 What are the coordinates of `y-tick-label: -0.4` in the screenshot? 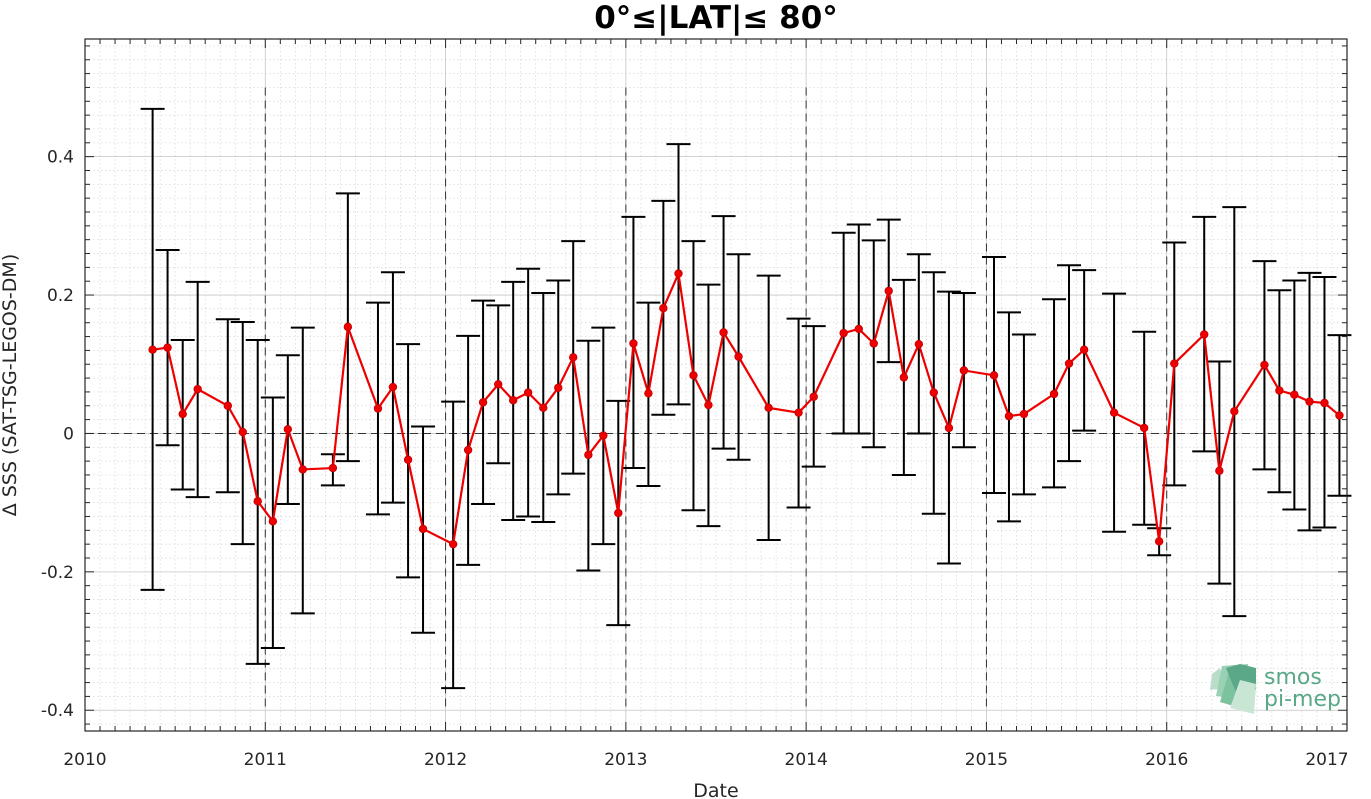 It's located at (57, 711).